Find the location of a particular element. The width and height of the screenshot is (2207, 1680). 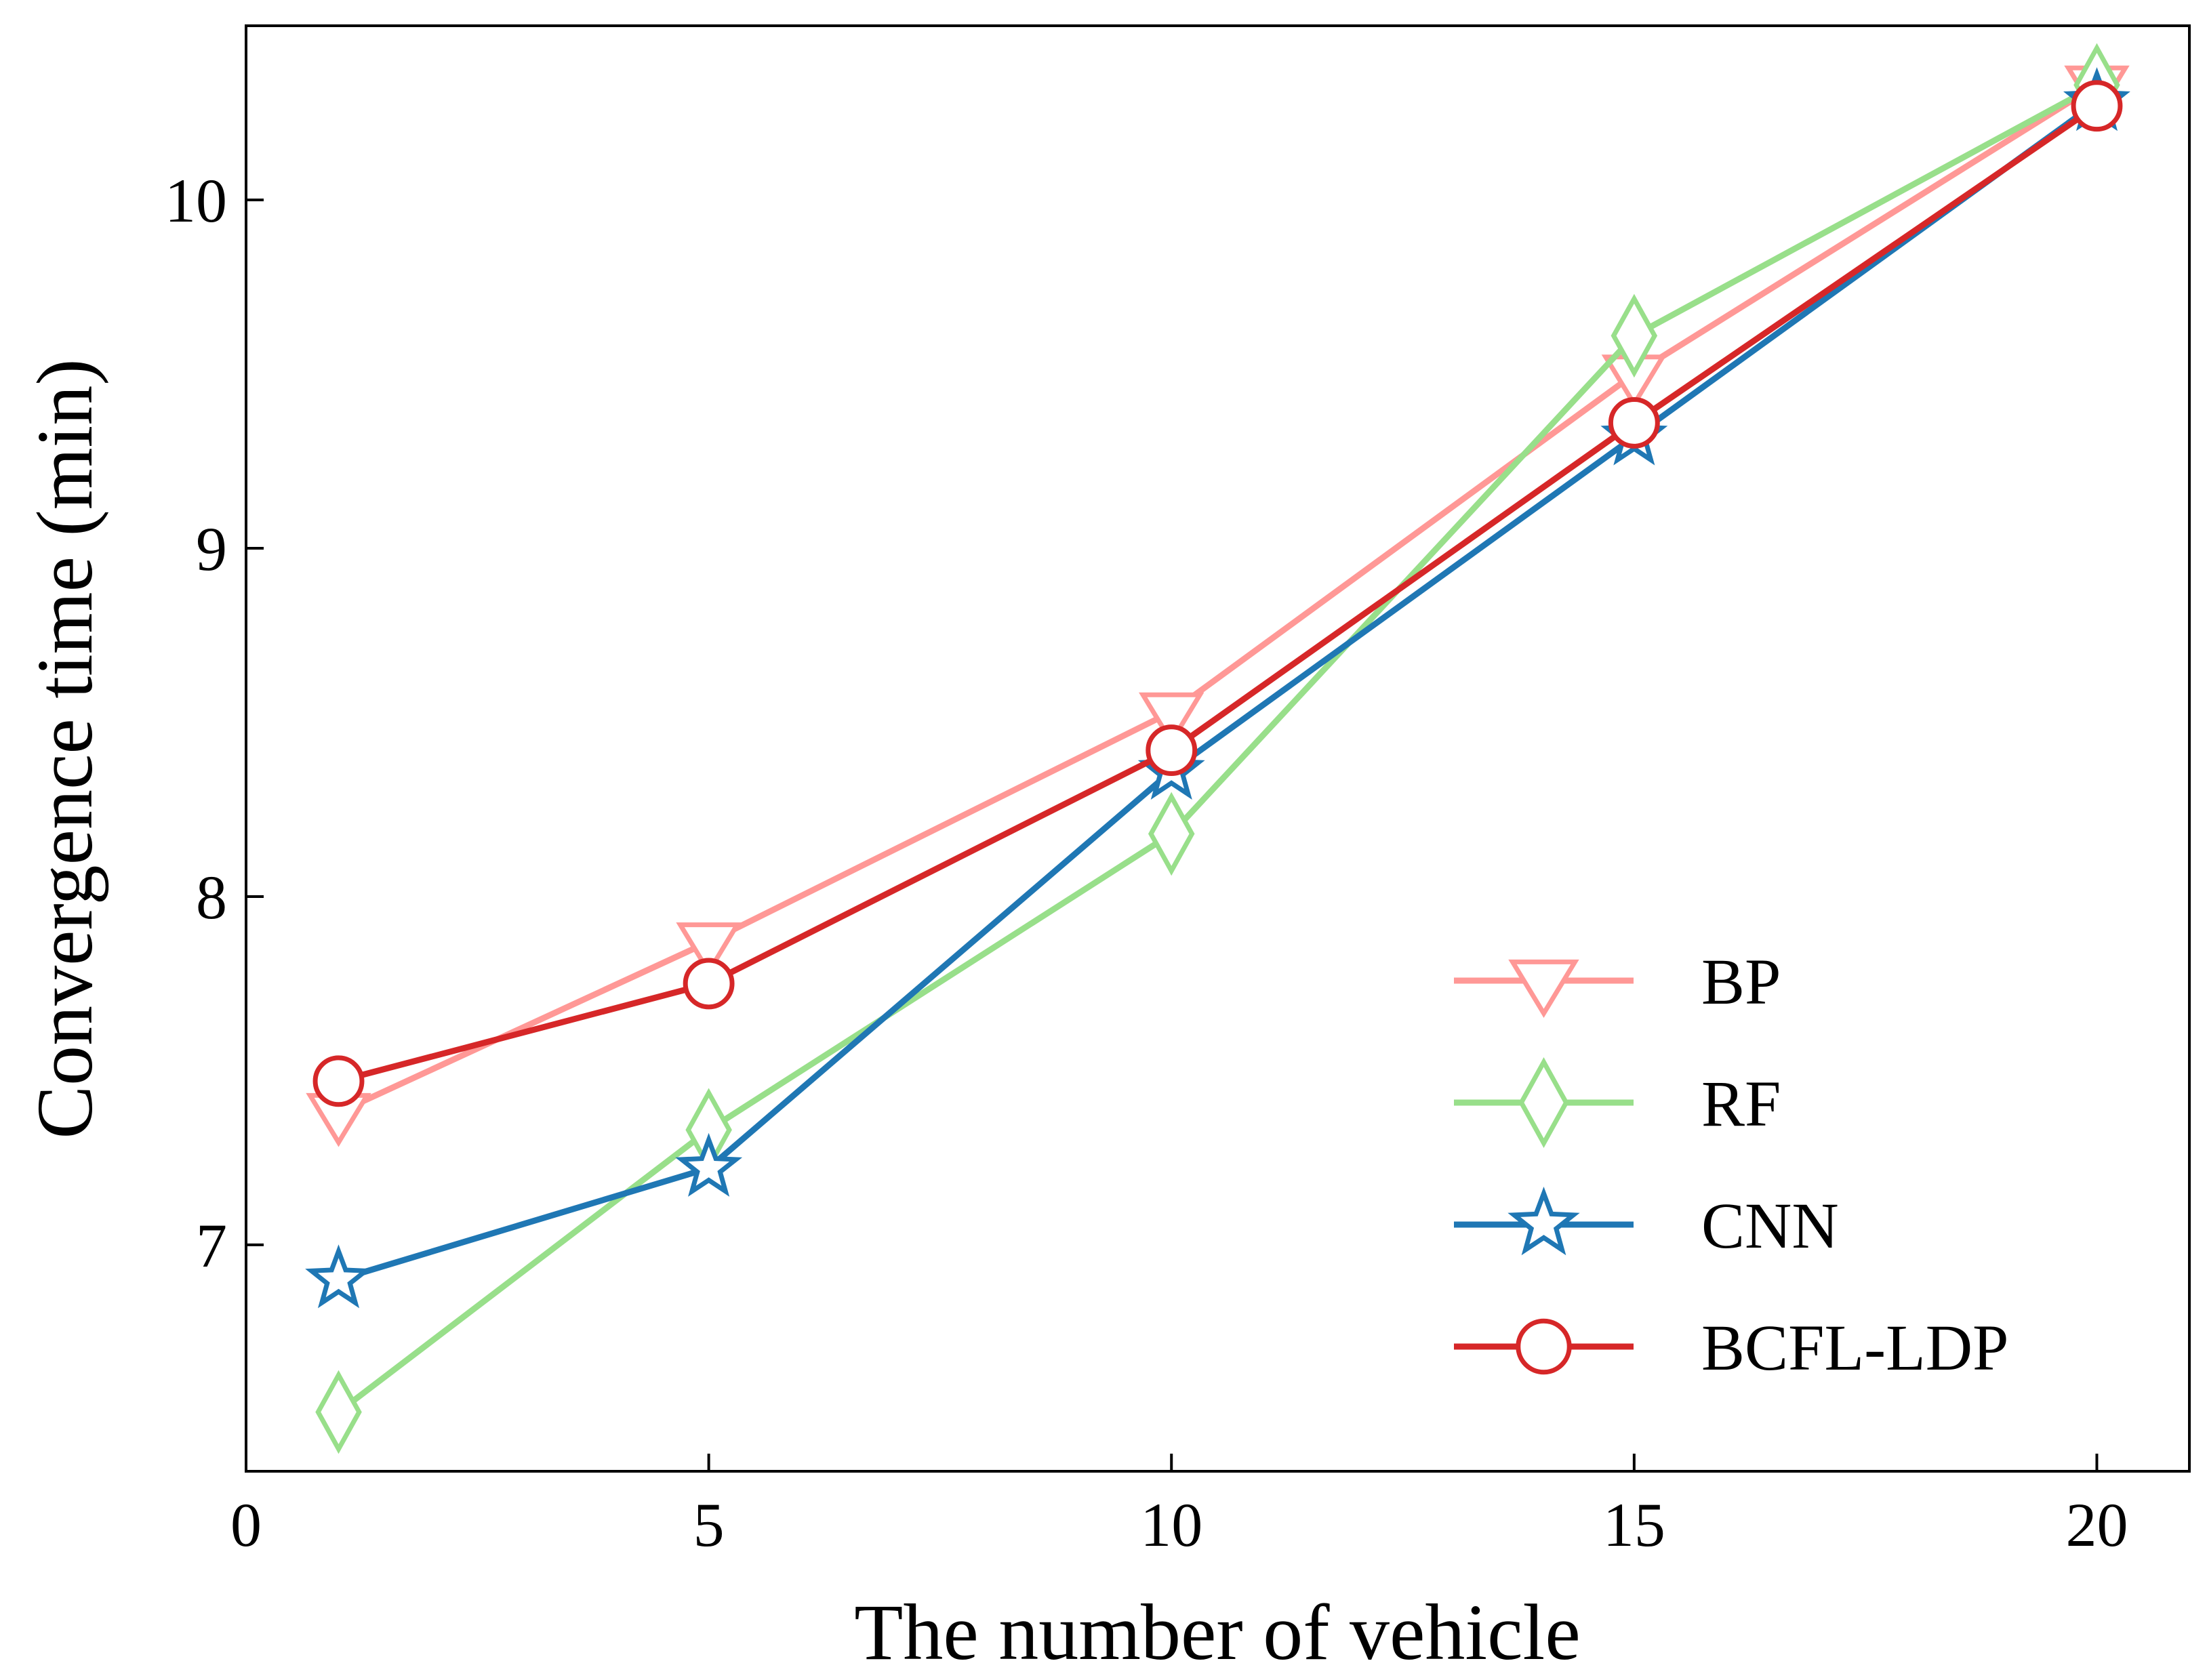

legend-item-rf: RF is located at coordinates (1617, 1103).